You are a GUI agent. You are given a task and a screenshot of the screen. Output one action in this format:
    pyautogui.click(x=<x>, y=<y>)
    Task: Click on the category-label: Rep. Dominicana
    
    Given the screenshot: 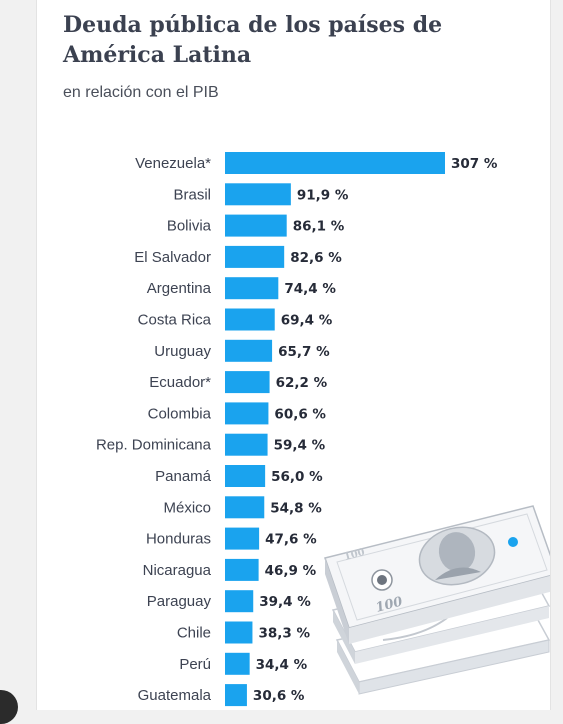 What is the action you would take?
    pyautogui.click(x=154, y=445)
    